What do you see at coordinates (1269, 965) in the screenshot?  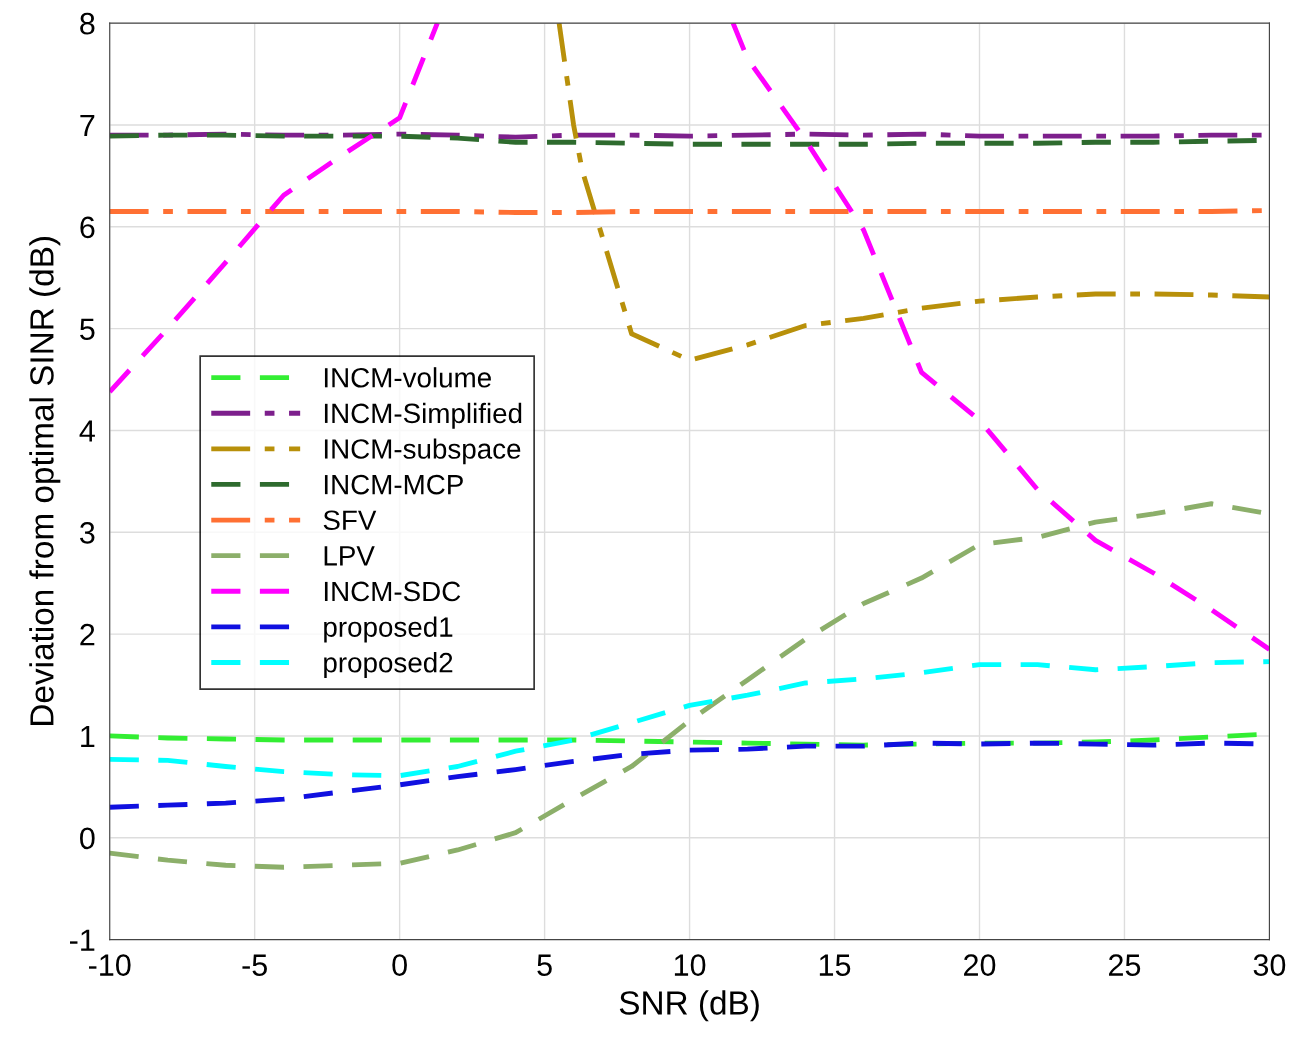 I see `x-tick-label: 30` at bounding box center [1269, 965].